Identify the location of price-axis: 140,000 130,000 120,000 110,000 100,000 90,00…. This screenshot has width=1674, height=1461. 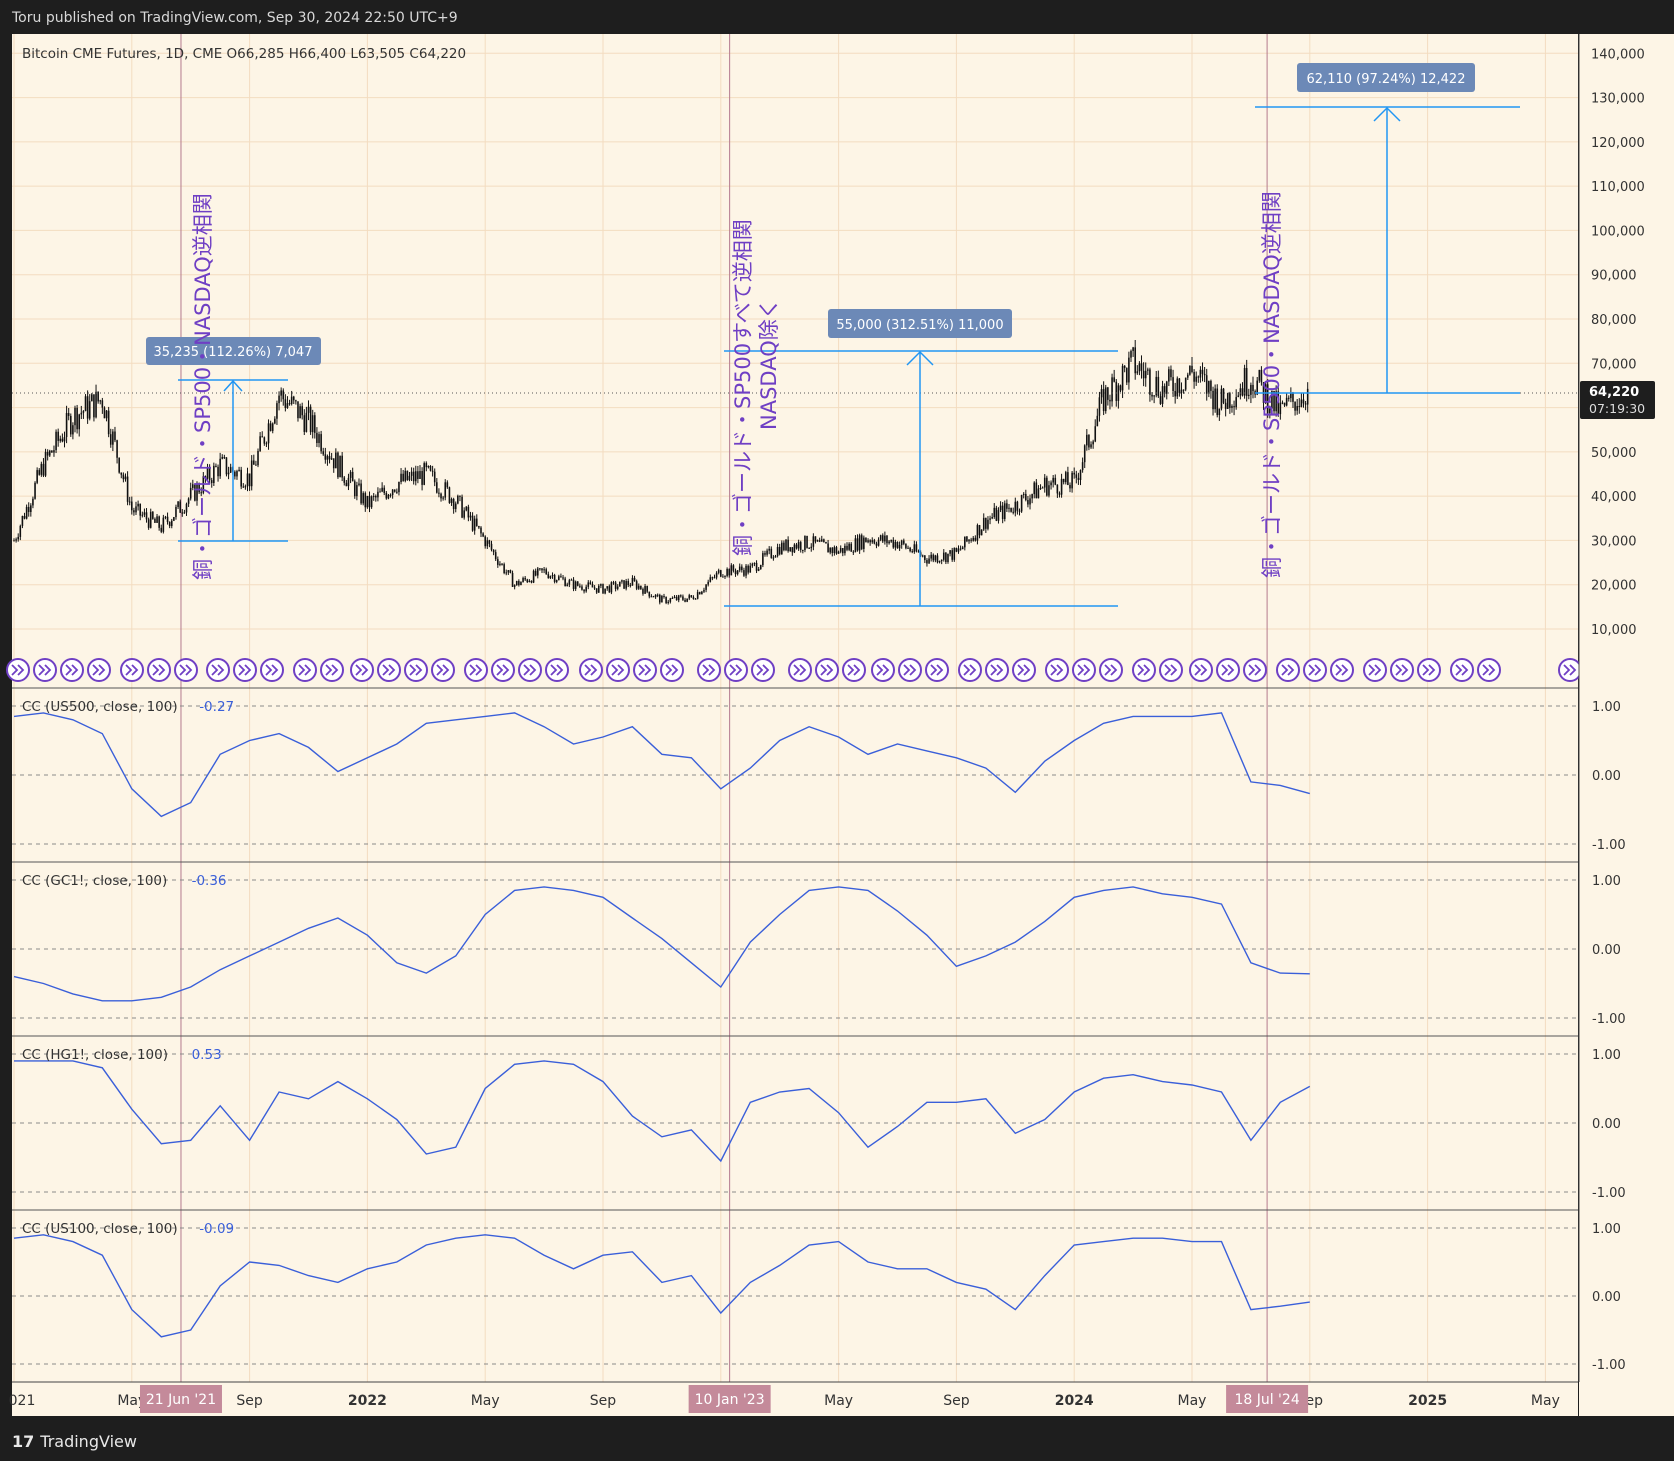
(1618, 710).